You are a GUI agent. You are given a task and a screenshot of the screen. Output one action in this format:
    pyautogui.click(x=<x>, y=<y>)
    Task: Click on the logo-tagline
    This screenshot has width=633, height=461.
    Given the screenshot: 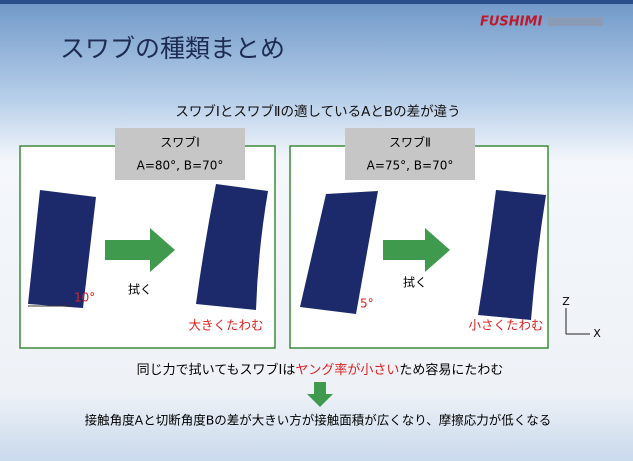 What is the action you would take?
    pyautogui.click(x=575, y=21)
    